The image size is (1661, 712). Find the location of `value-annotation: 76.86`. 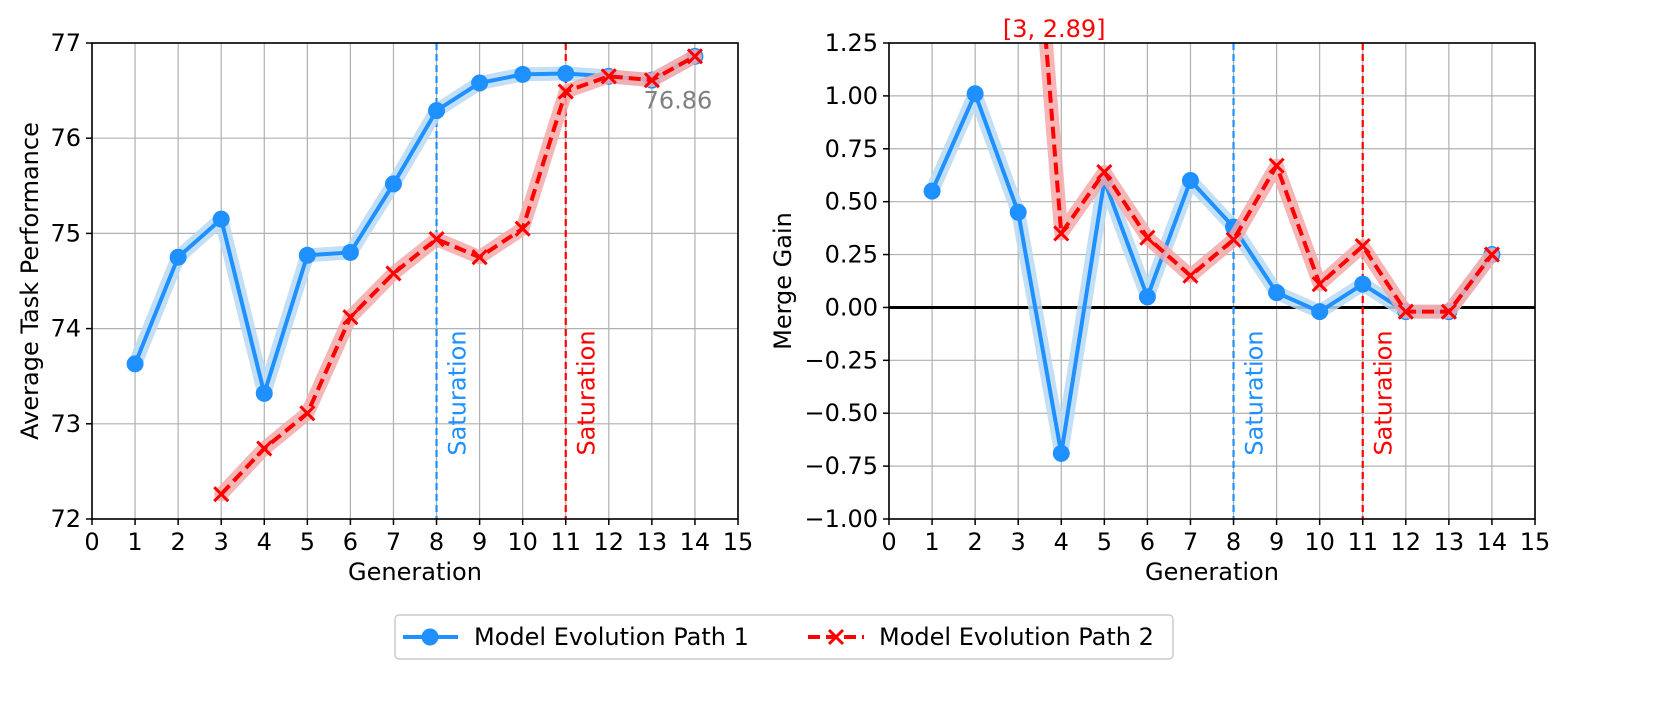

value-annotation: 76.86 is located at coordinates (678, 100).